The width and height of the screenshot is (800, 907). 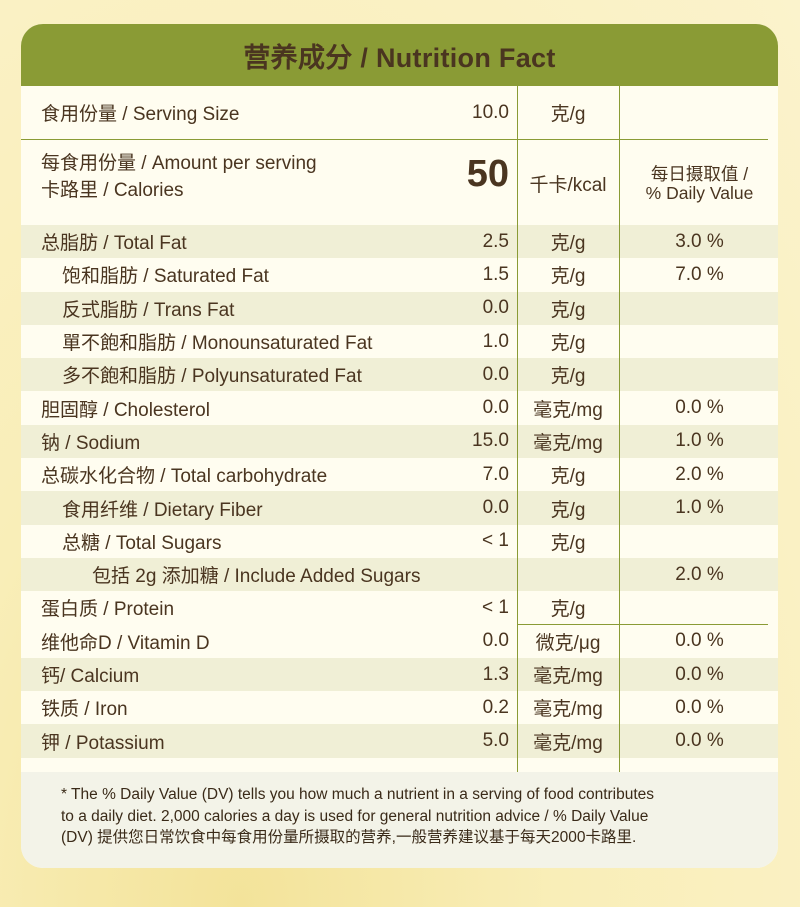 What do you see at coordinates (399, 707) in the screenshot?
I see `nutrient-row: 铁质 / Iron 0.2 毫克/mg 0.0 %` at bounding box center [399, 707].